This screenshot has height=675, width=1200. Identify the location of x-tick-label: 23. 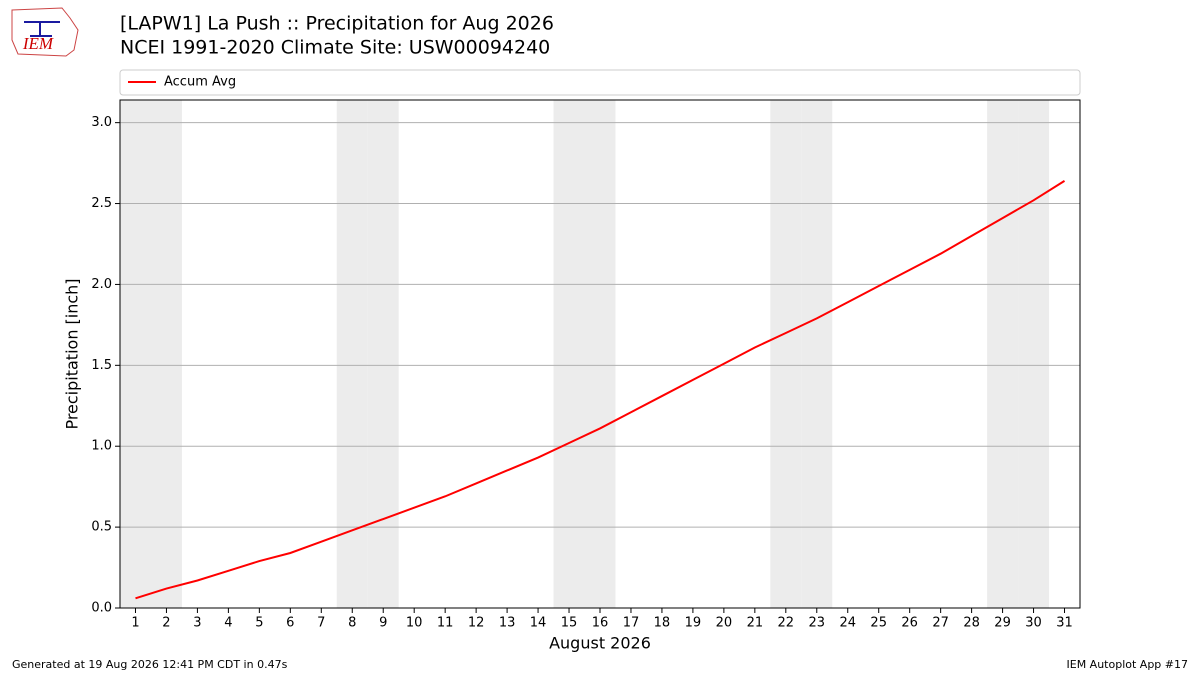
(817, 623).